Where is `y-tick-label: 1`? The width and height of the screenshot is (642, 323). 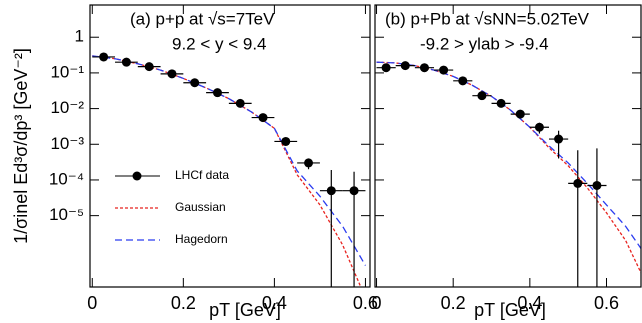 y-tick-label: 1 is located at coordinates (79, 36).